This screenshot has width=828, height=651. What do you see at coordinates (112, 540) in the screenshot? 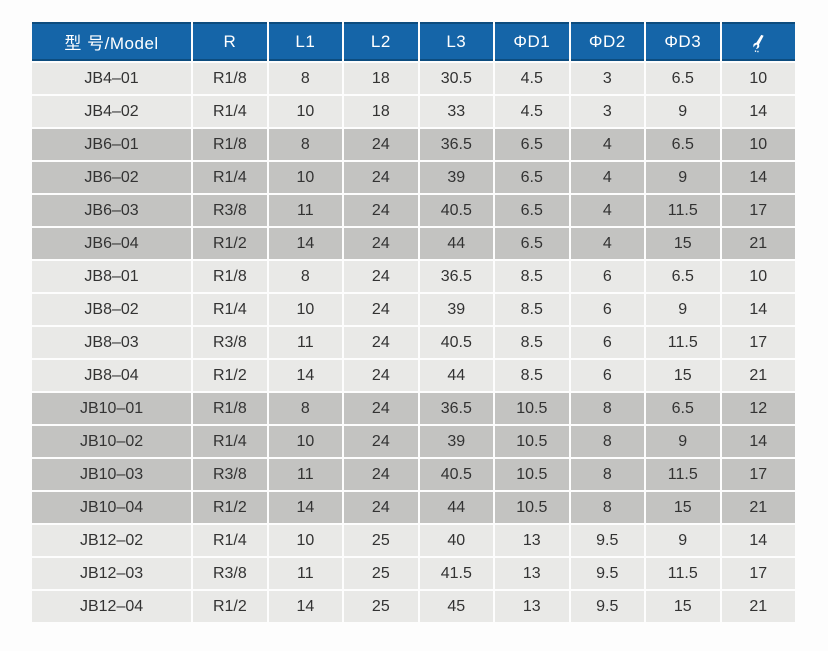
I see `model-cell: JB12–02` at bounding box center [112, 540].